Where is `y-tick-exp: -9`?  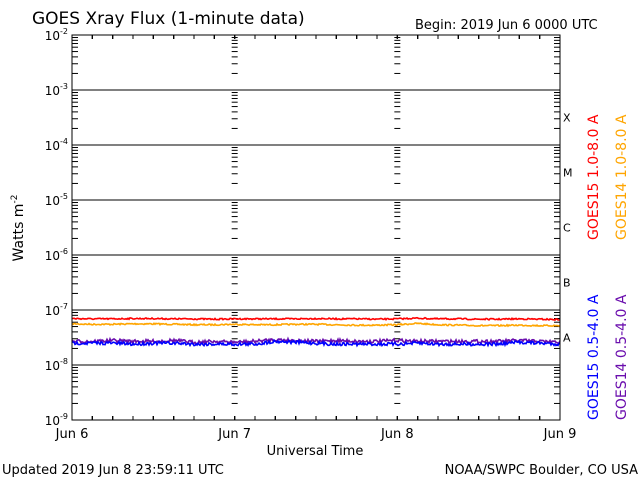
y-tick-exp: -9 is located at coordinates (64, 416).